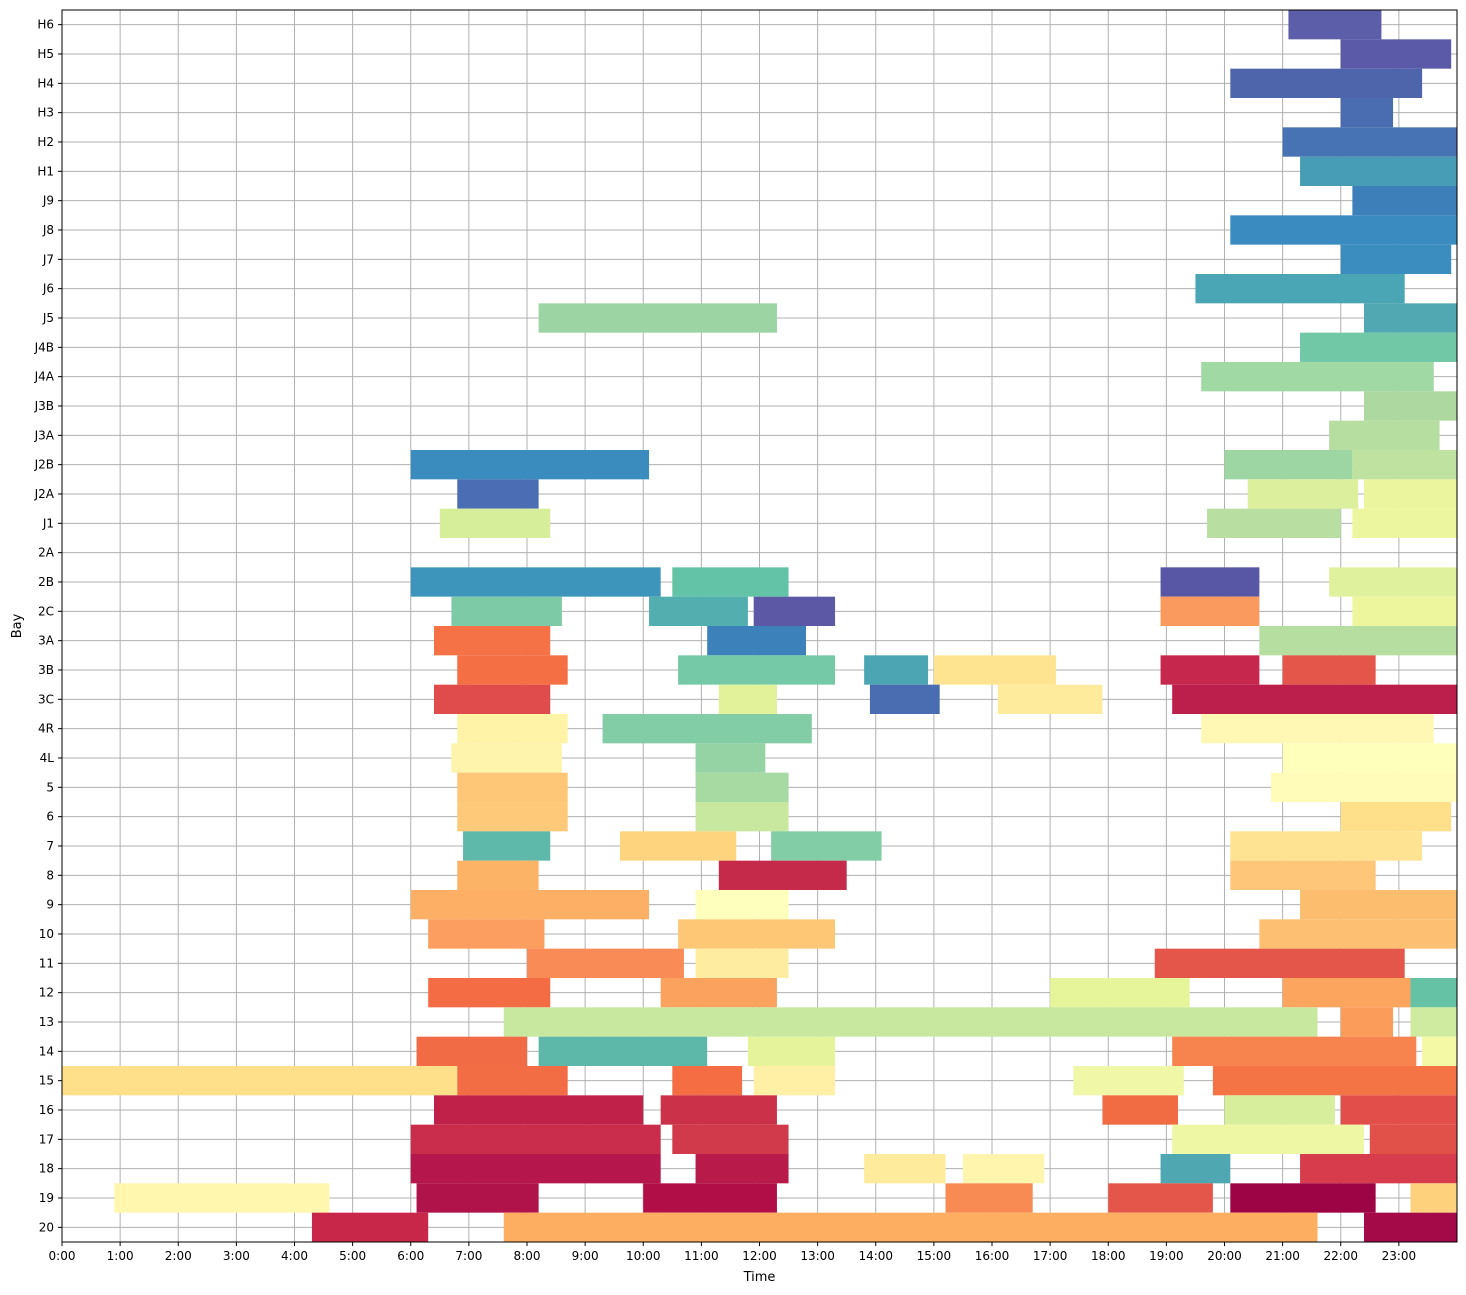  Describe the element at coordinates (643, 1256) in the screenshot. I see `x-tick-label: 10:00` at that location.